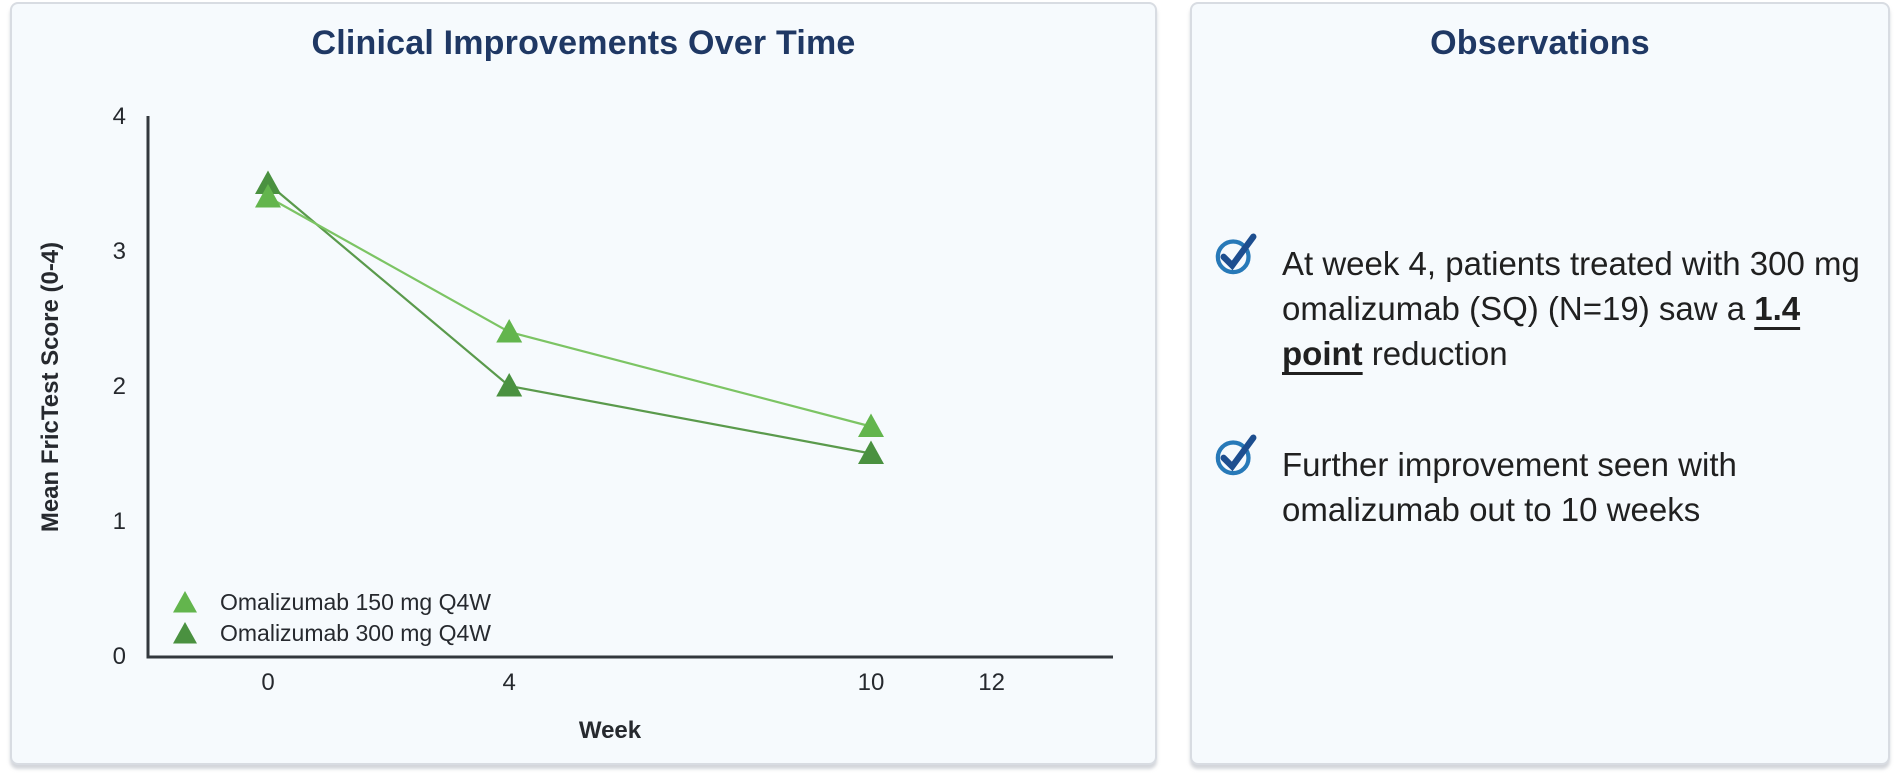  Describe the element at coordinates (871, 682) in the screenshot. I see `x-axis-tick-label: 10` at that location.